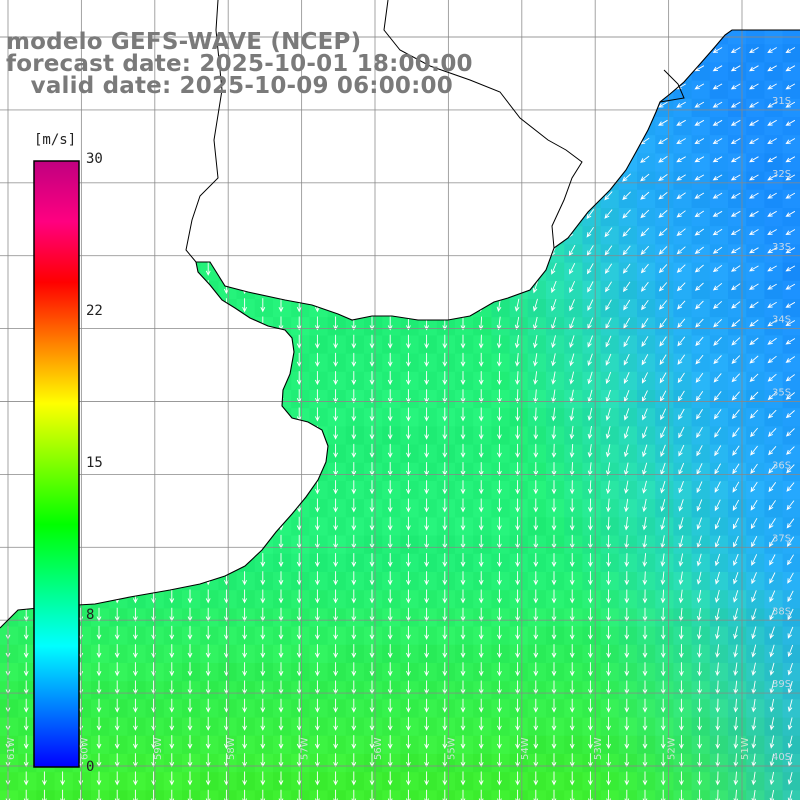 This screenshot has width=800, height=804. What do you see at coordinates (672, 748) in the screenshot?
I see `lon-label: 52W` at bounding box center [672, 748].